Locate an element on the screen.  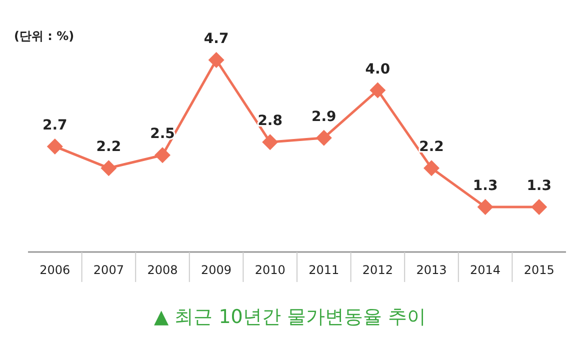
x-tick-label: 2014 is located at coordinates (485, 270).